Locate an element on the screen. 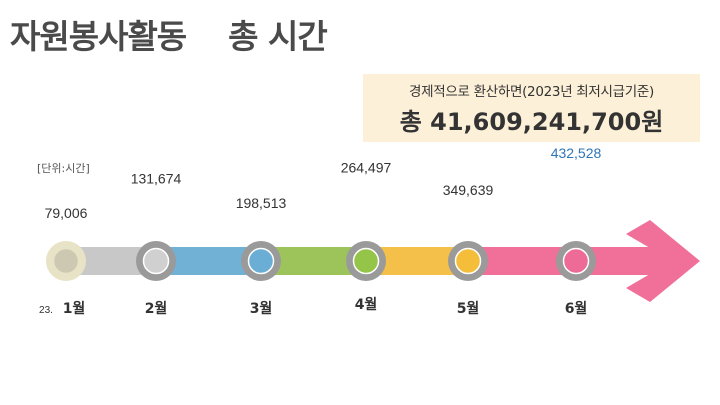 The image size is (720, 405). value-label: 79,006 is located at coordinates (66, 213).